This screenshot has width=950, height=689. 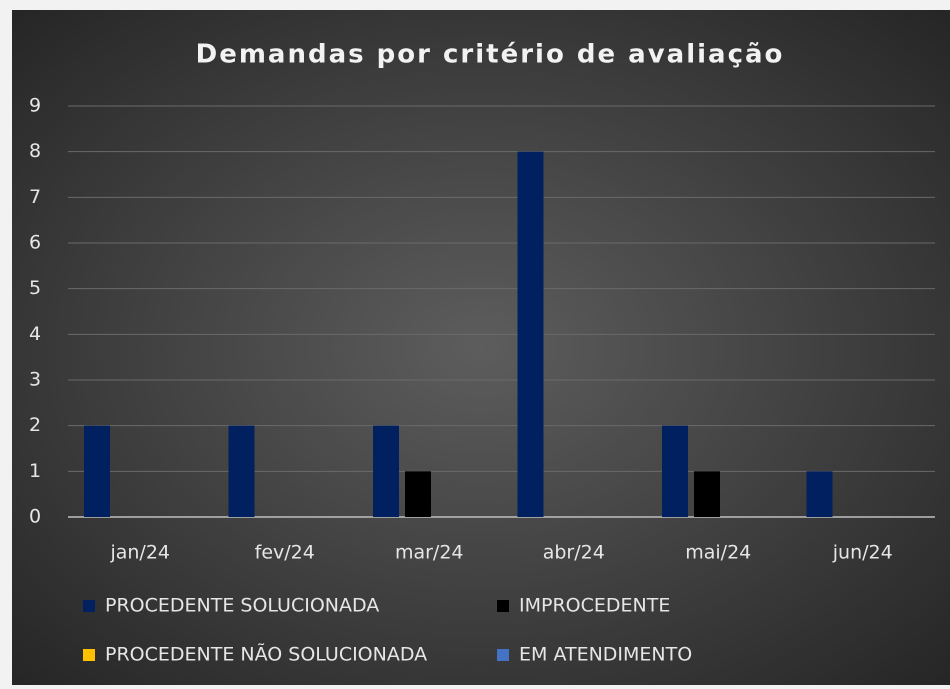 I want to click on y-tick-label: 3, so click(x=35, y=380).